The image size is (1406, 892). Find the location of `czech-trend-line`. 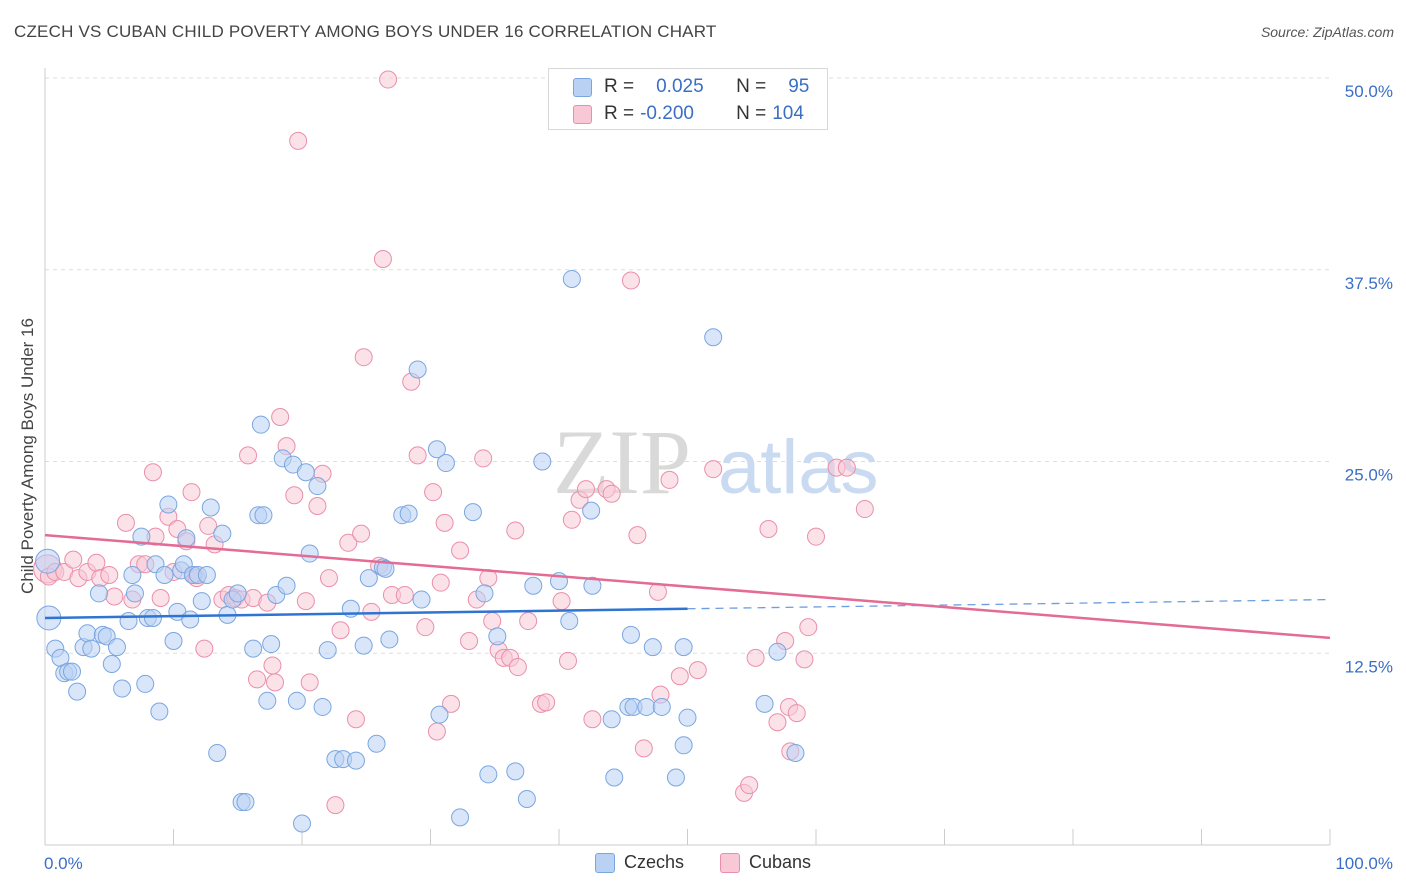

czech-trend-line is located at coordinates (366, 613).